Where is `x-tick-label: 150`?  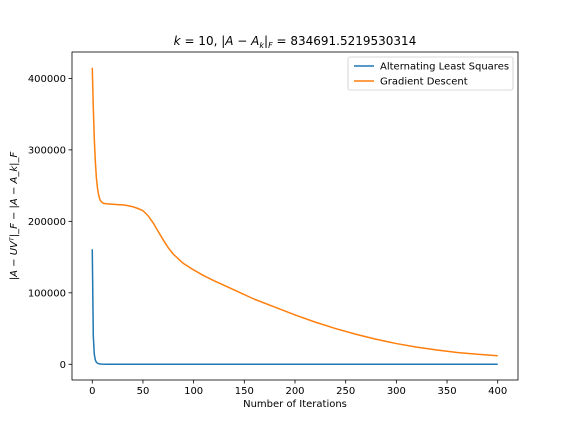
x-tick-label: 150 is located at coordinates (244, 391).